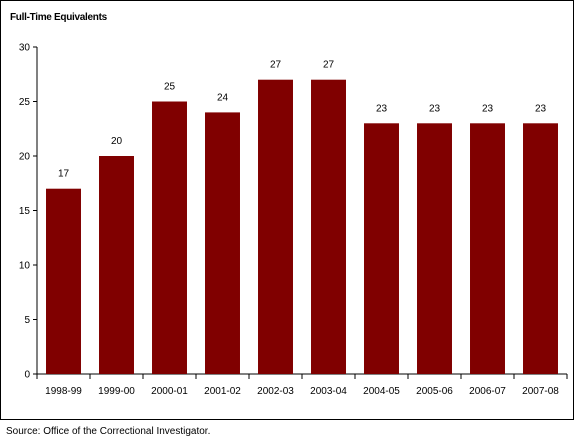 This screenshot has width=576, height=441. I want to click on y-tick-label: 25, so click(25, 102).